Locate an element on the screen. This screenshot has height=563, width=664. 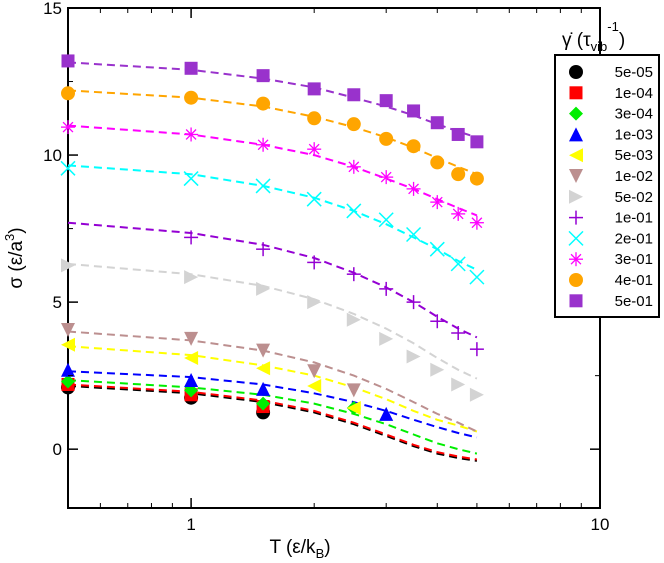
y-tick-label: 0 is located at coordinates (57, 449).